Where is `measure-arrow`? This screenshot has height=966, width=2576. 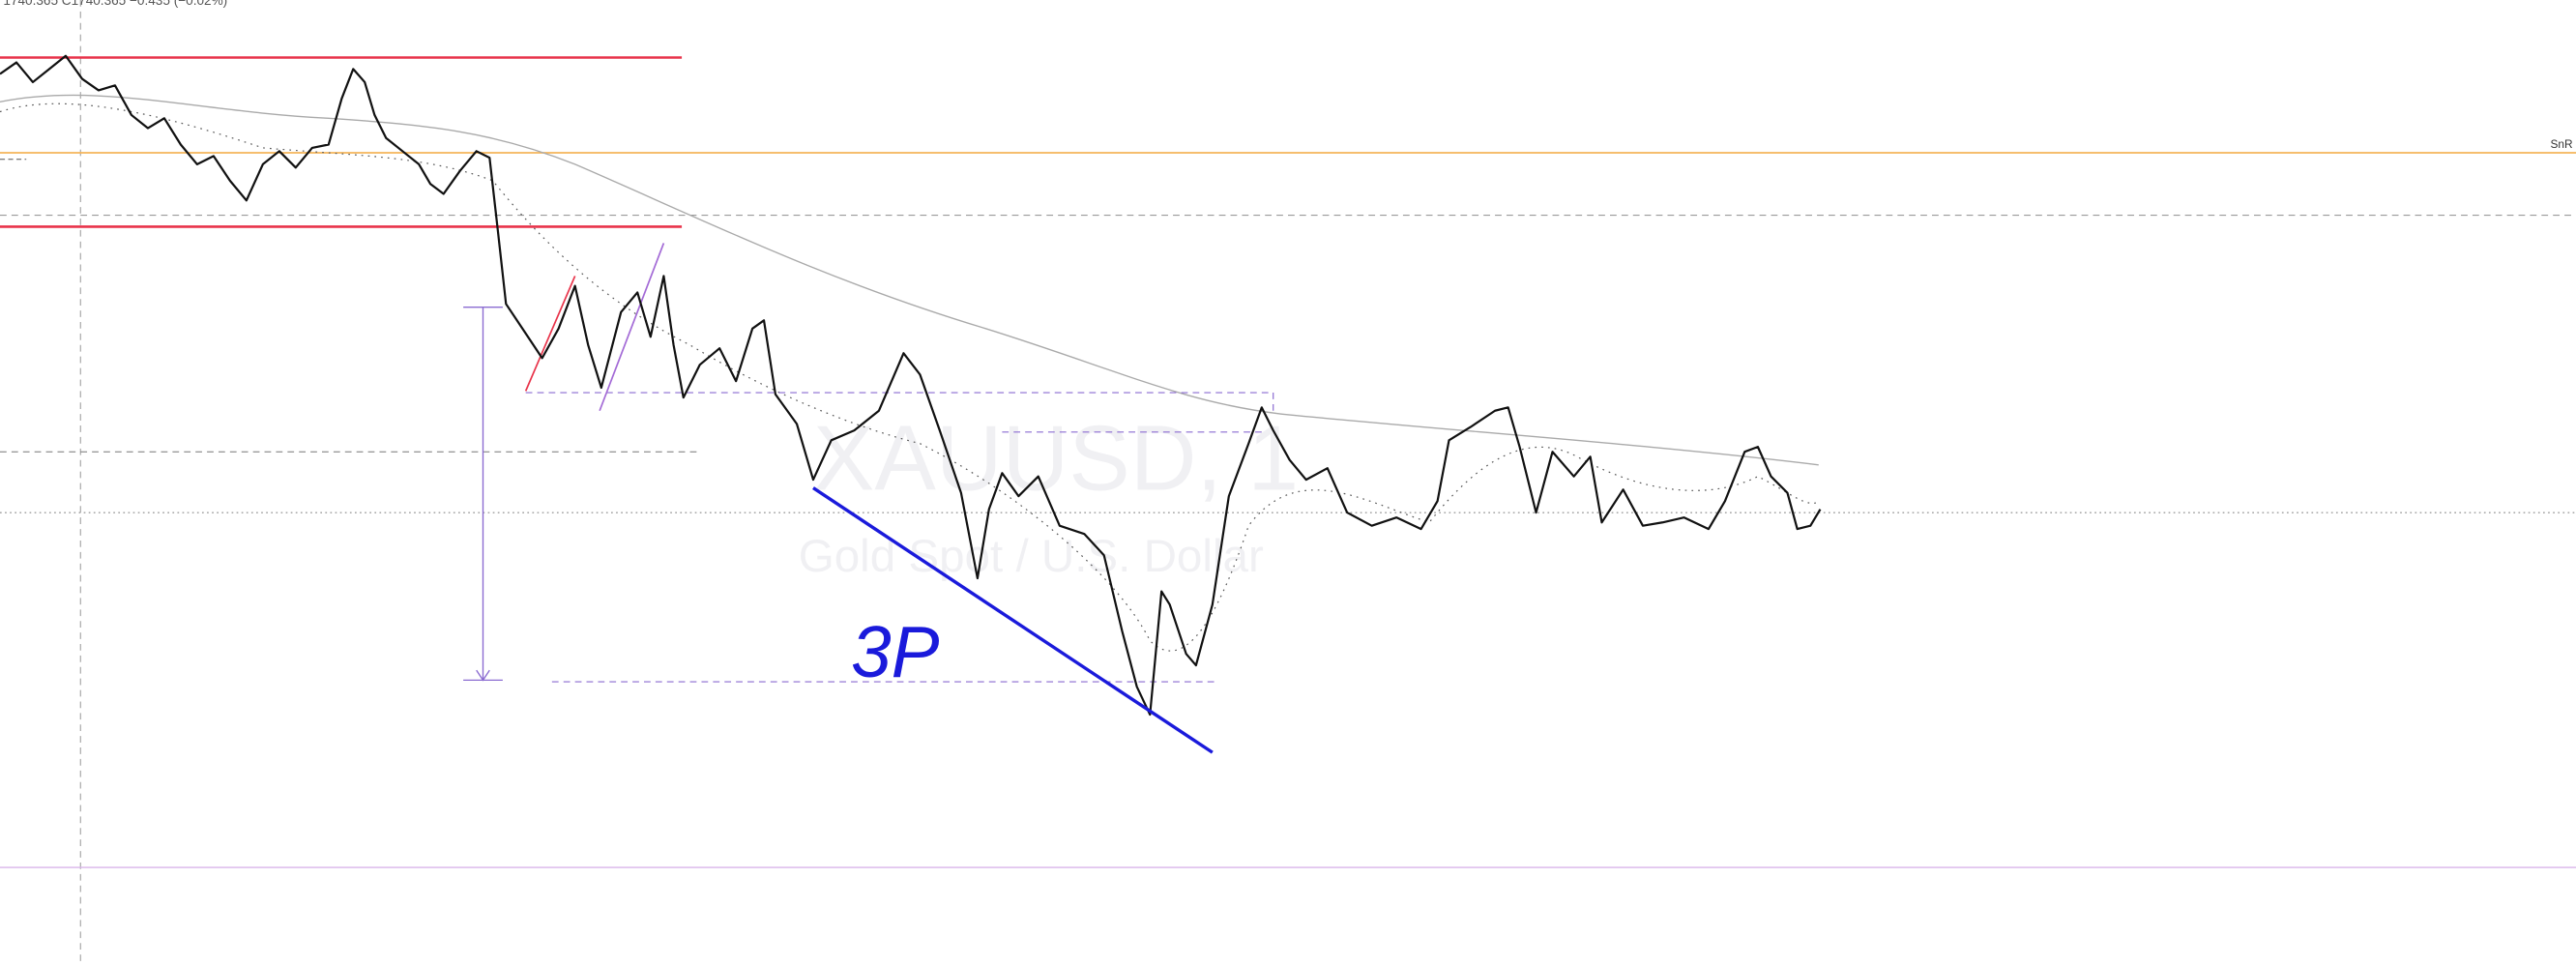
measure-arrow is located at coordinates (483, 675).